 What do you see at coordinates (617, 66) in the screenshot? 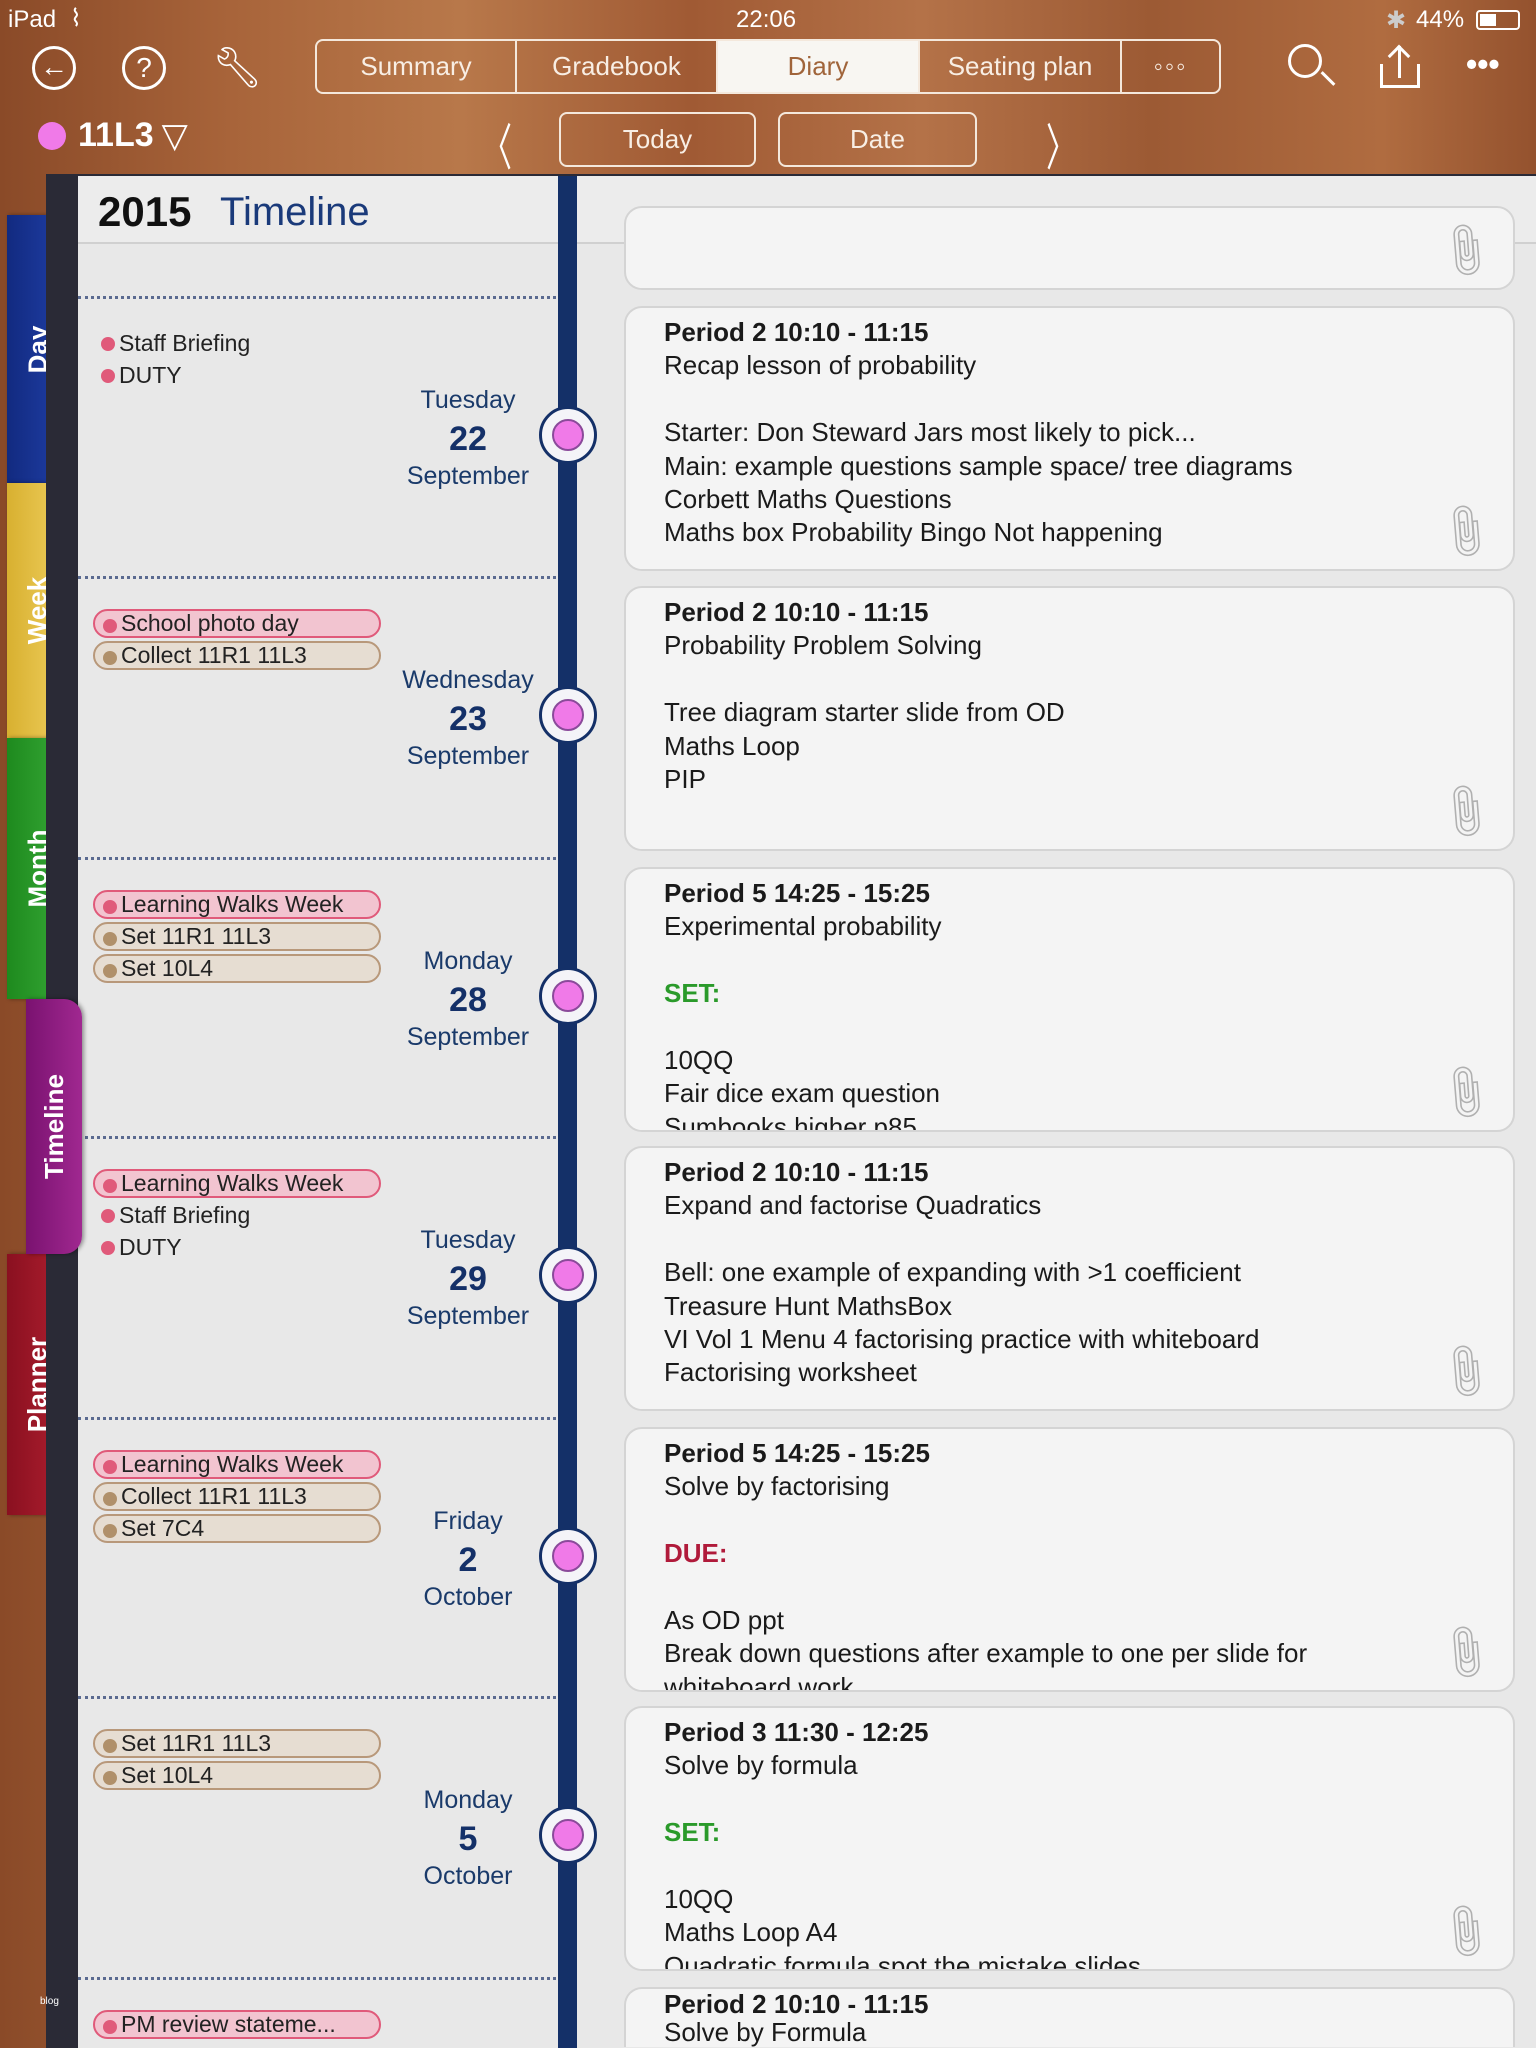
I see `tab-gradebook: Gradebook` at bounding box center [617, 66].